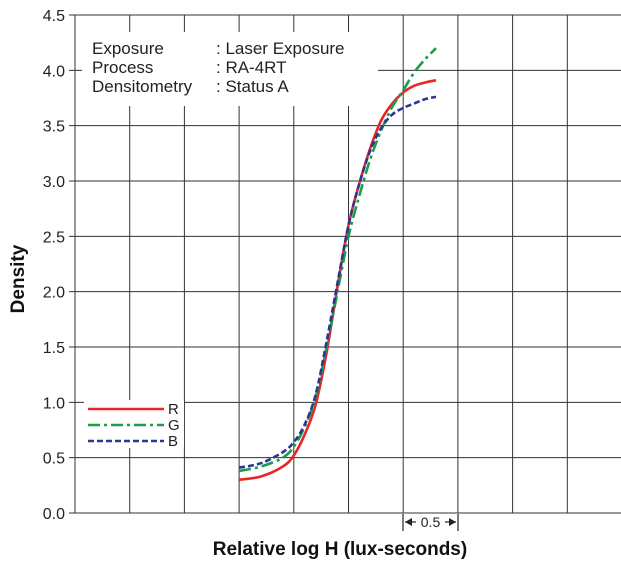 The image size is (621, 566). What do you see at coordinates (280, 48) in the screenshot?
I see `info-value-exposure: : Laser Exposure` at bounding box center [280, 48].